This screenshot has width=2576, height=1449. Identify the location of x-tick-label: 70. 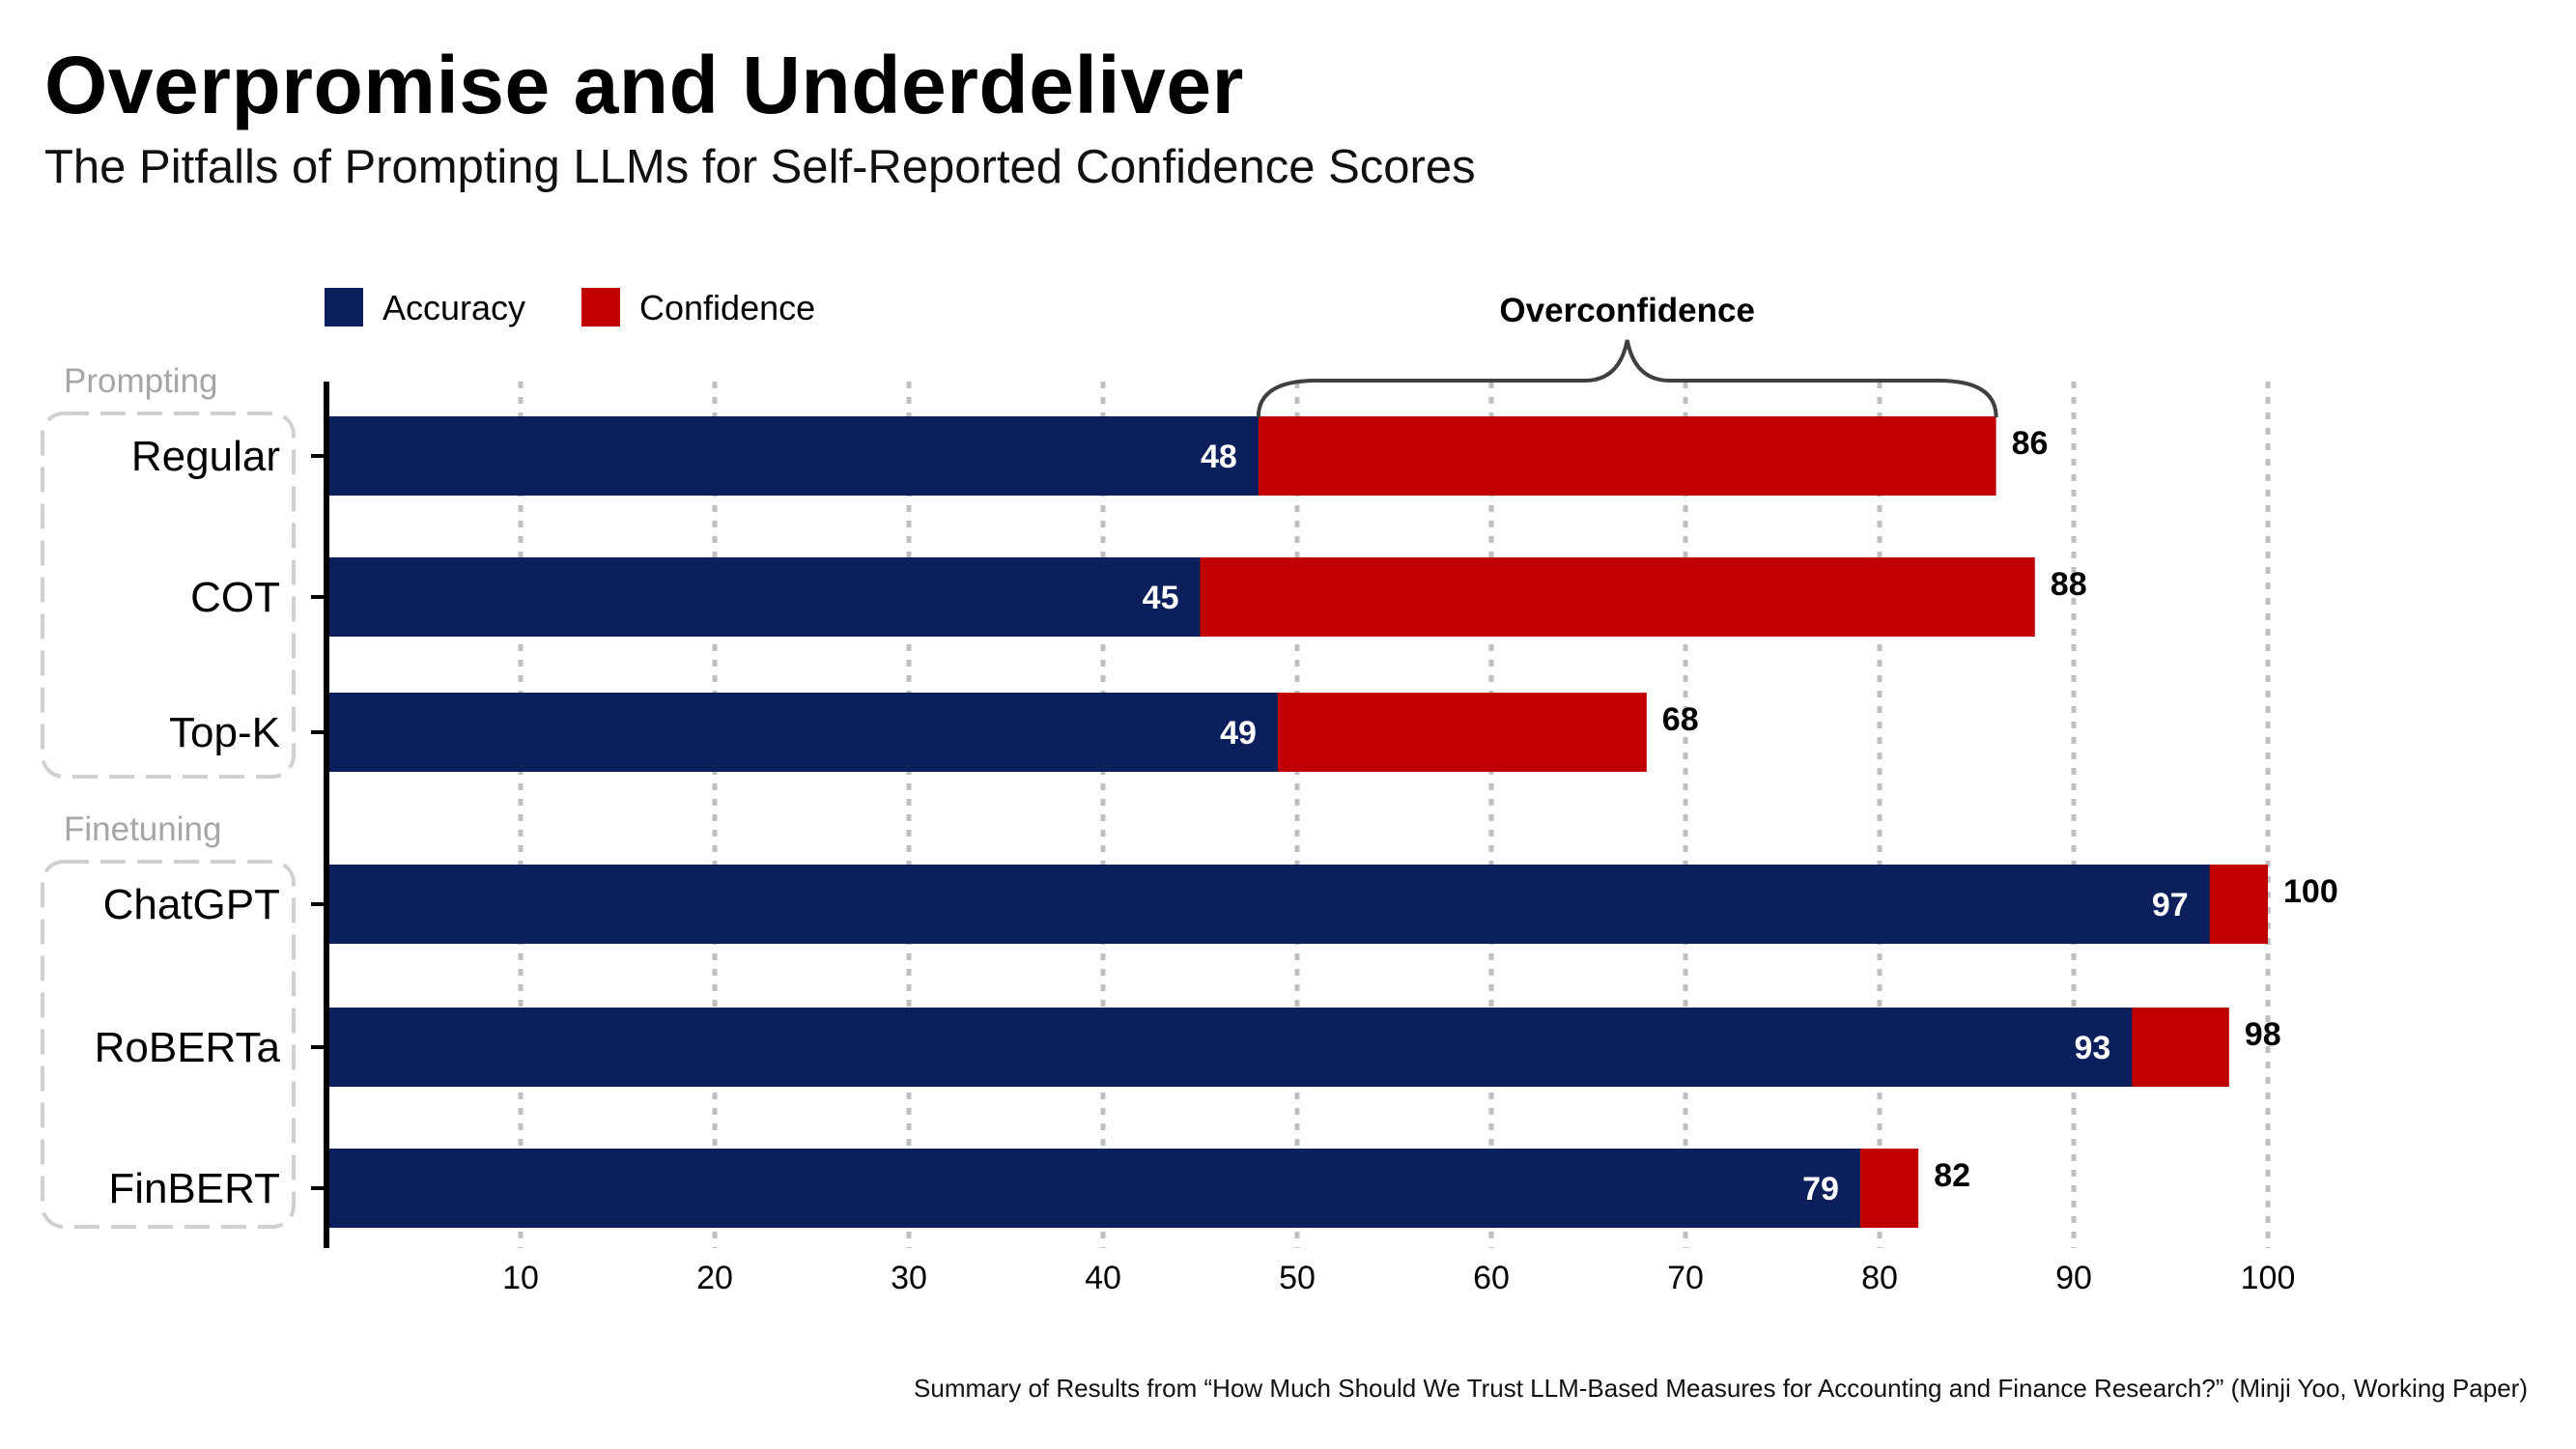
(1685, 1278).